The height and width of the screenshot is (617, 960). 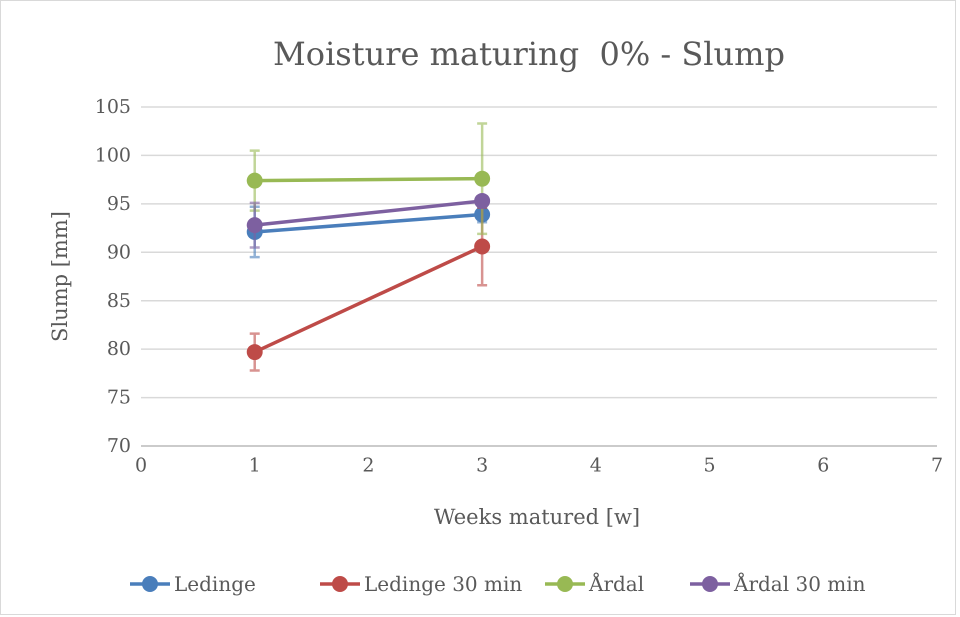 What do you see at coordinates (529, 54) in the screenshot?
I see `chart-title: Moisture maturing 0% - Slump` at bounding box center [529, 54].